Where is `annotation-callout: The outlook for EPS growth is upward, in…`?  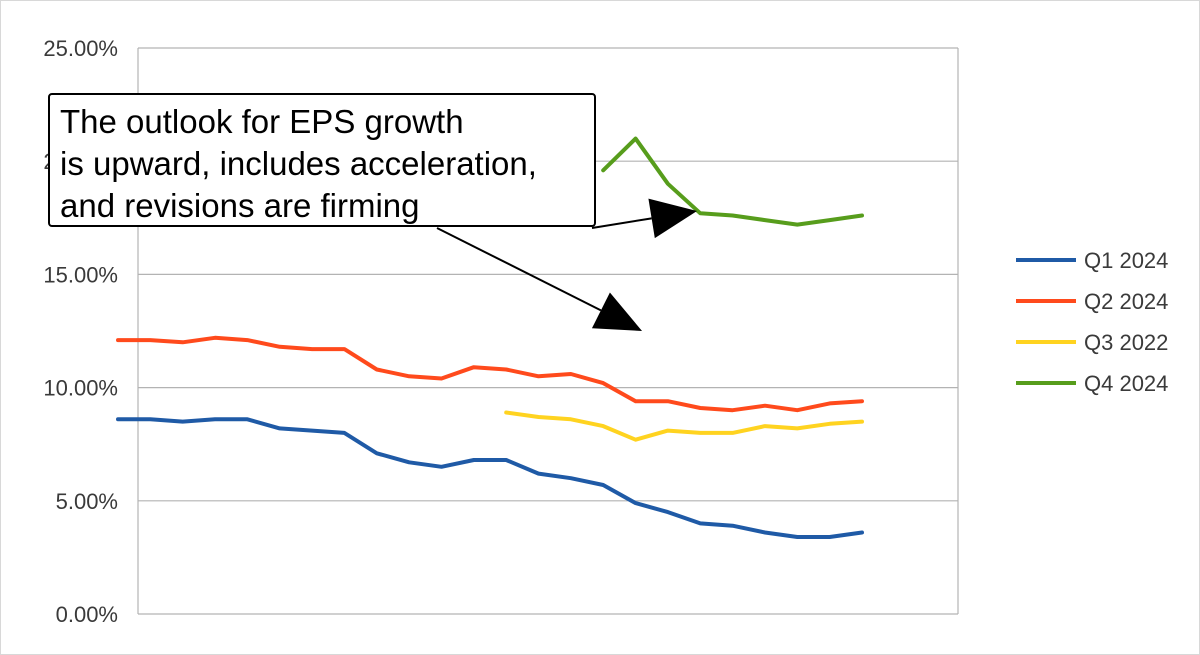 annotation-callout: The outlook for EPS growth is upward, in… is located at coordinates (322, 160).